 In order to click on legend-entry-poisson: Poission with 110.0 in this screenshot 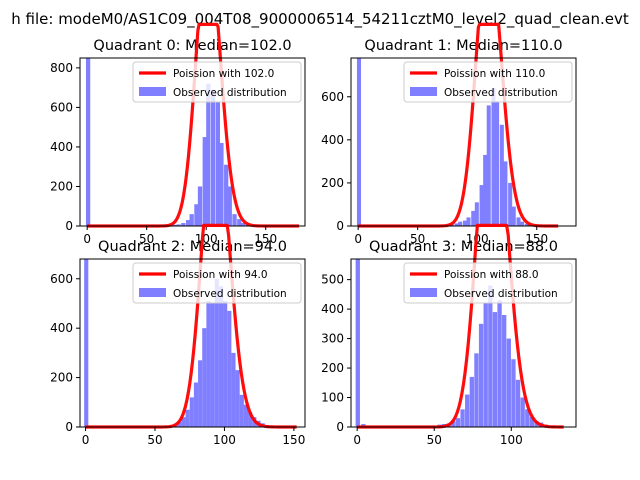, I will do `click(494, 74)`.